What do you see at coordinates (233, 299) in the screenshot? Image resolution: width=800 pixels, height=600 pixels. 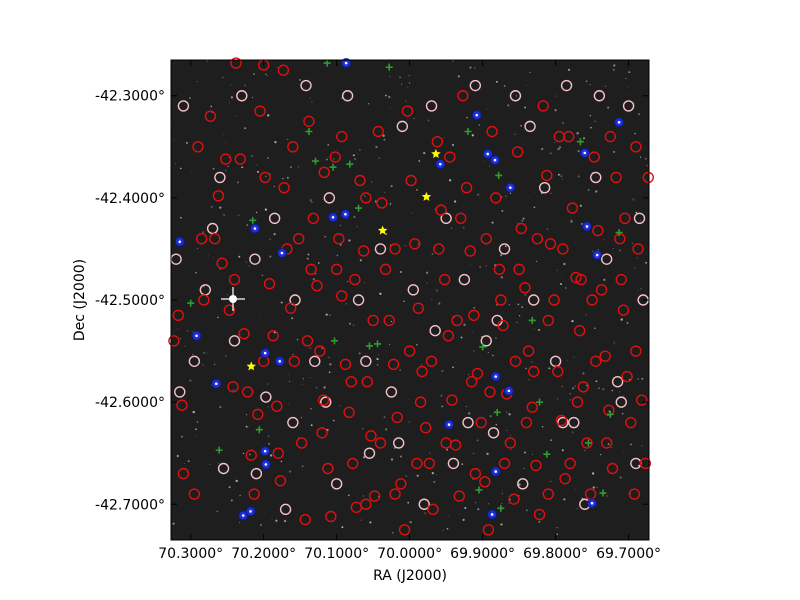 I see `bright-star-icon` at bounding box center [233, 299].